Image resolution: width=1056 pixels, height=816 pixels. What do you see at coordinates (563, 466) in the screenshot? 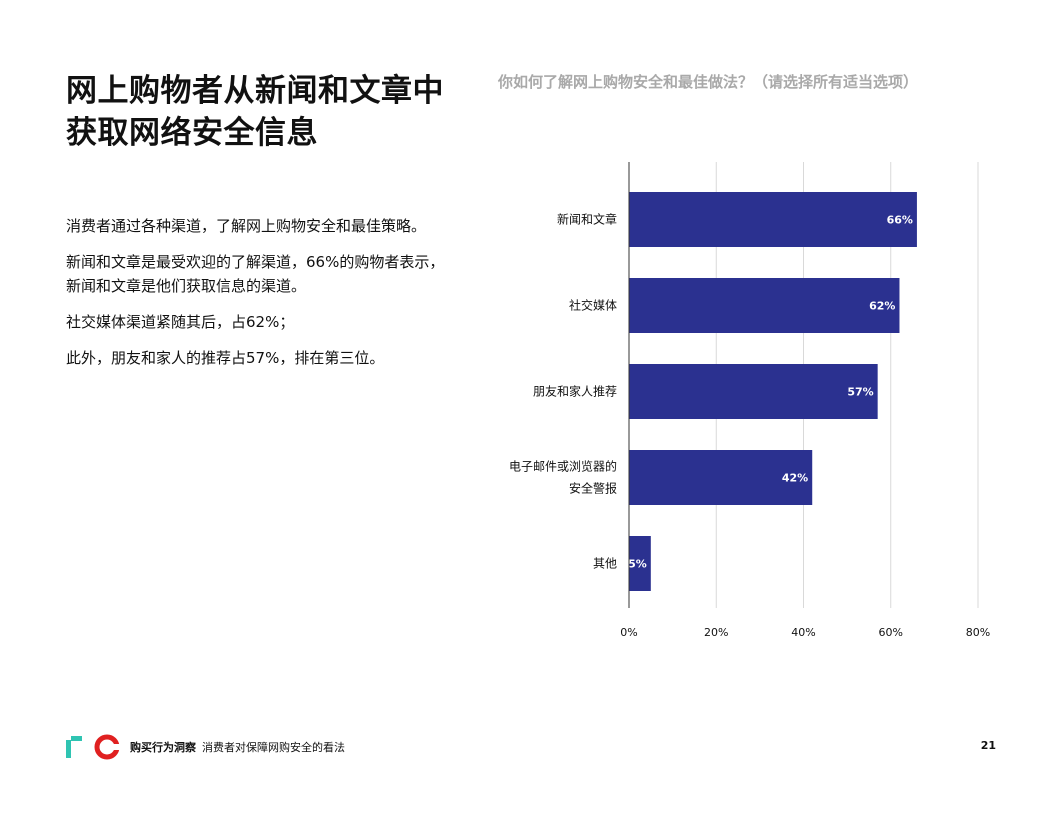
I see `category-label: 电子邮件或浏览器的` at bounding box center [563, 466].